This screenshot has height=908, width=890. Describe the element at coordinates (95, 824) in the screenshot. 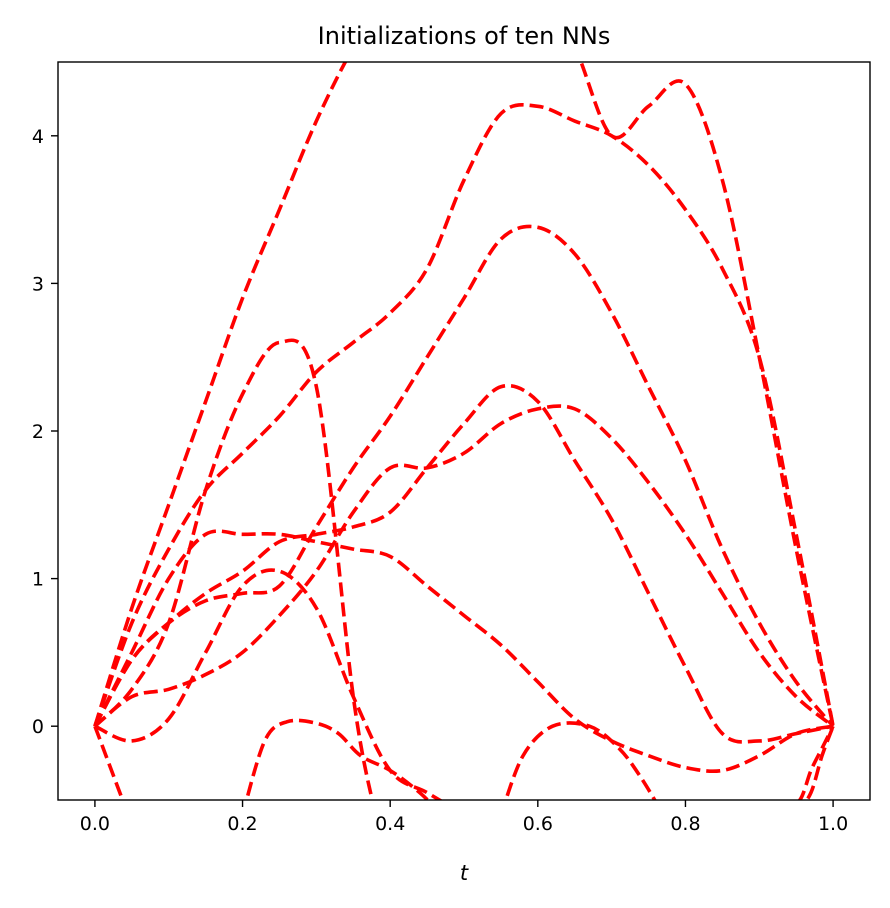

I see `x-tick-label: 0.0` at that location.